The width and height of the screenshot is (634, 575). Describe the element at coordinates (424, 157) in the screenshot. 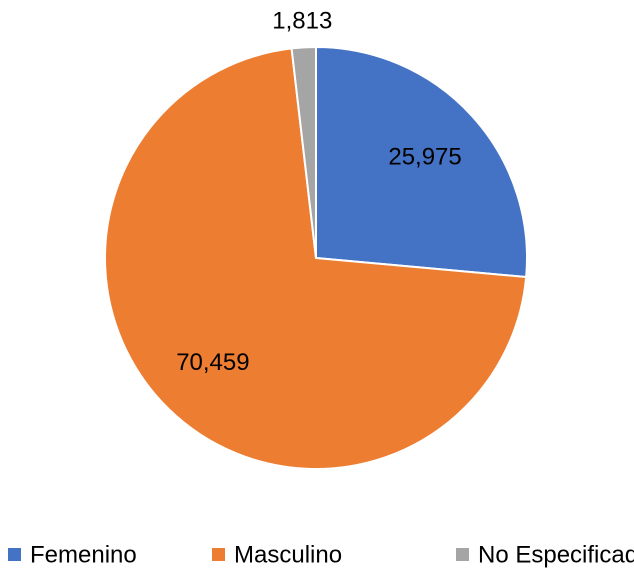

I see `data-label: 25,975` at that location.